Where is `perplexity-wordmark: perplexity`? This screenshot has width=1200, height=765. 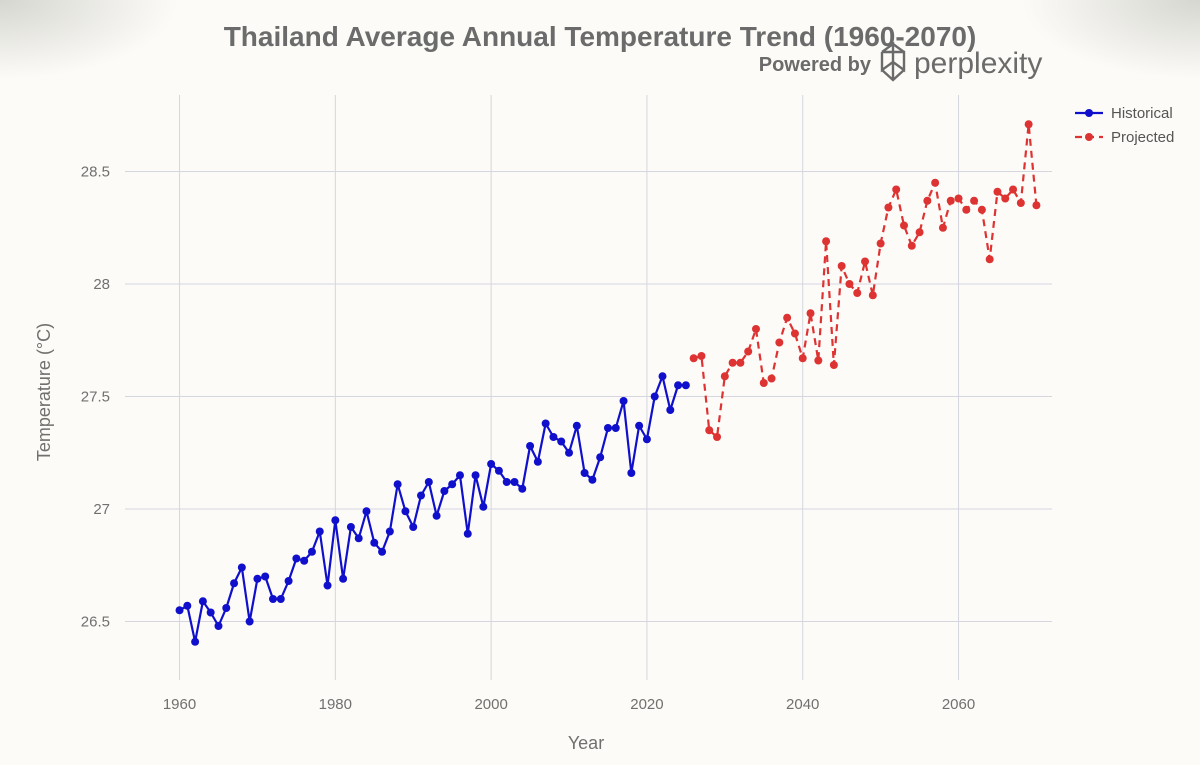 perplexity-wordmark: perplexity is located at coordinates (978, 63).